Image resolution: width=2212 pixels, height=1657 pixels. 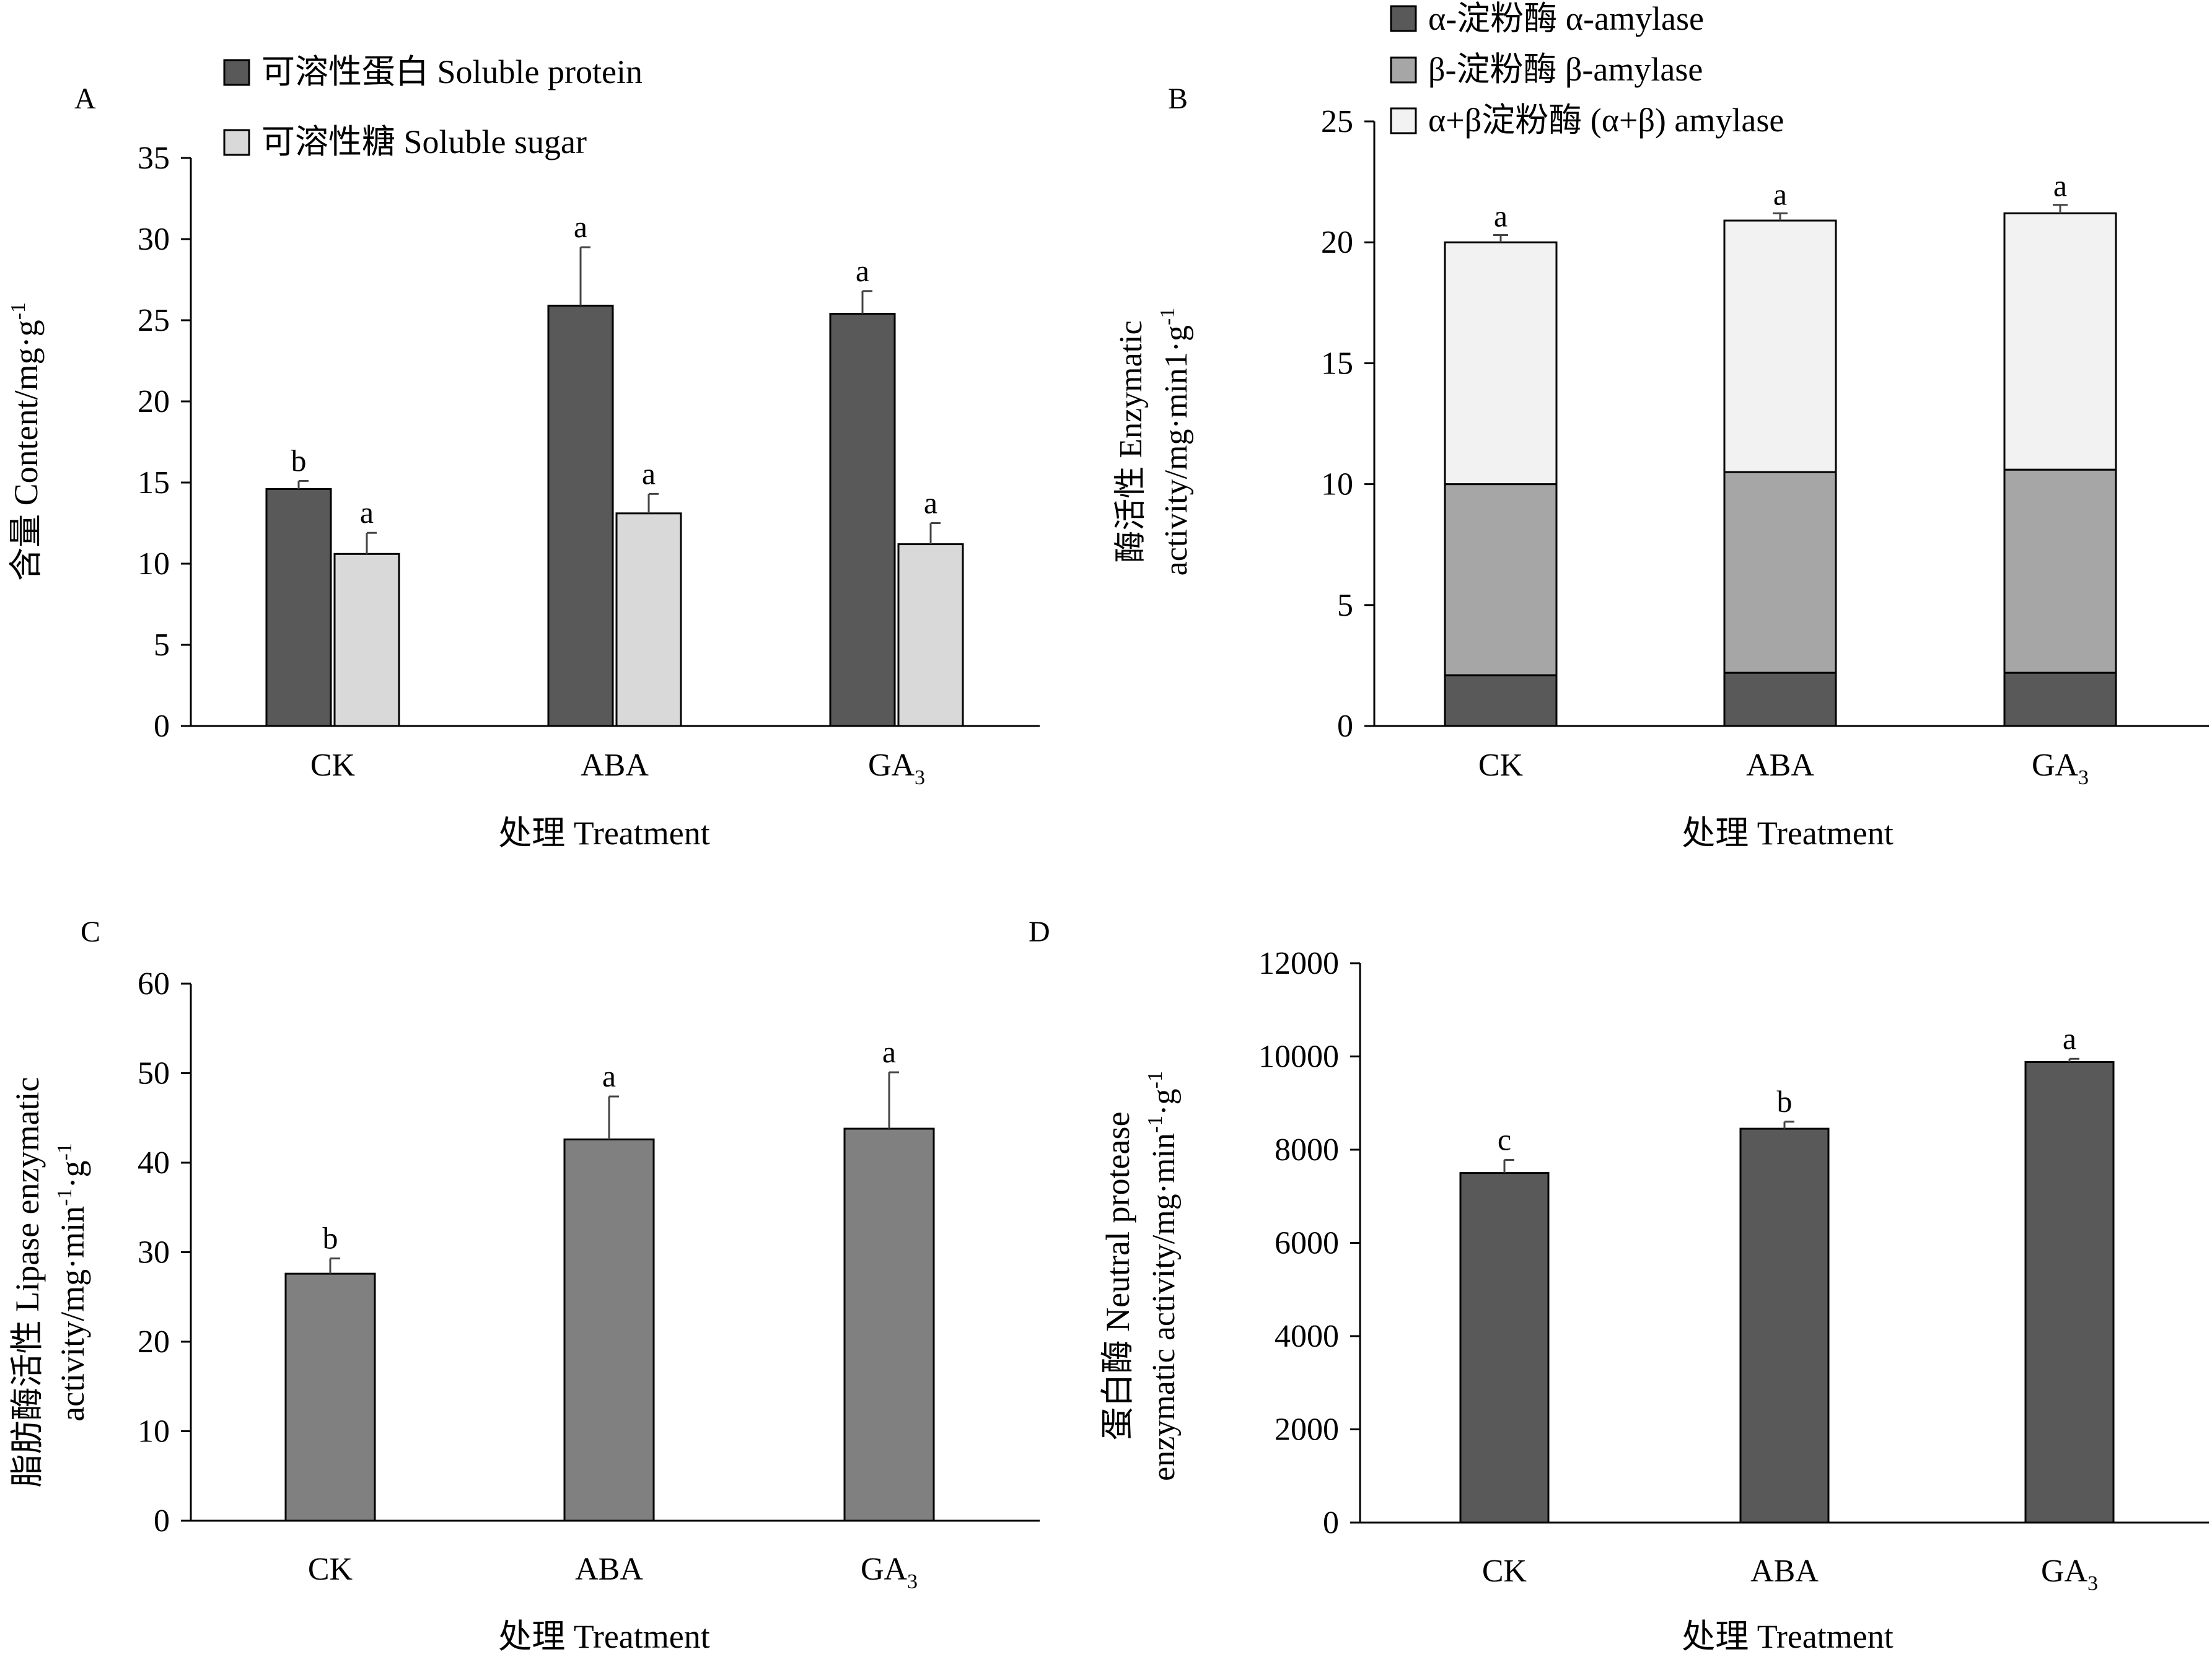 What do you see at coordinates (1039, 932) in the screenshot?
I see `panel-letter: D` at bounding box center [1039, 932].